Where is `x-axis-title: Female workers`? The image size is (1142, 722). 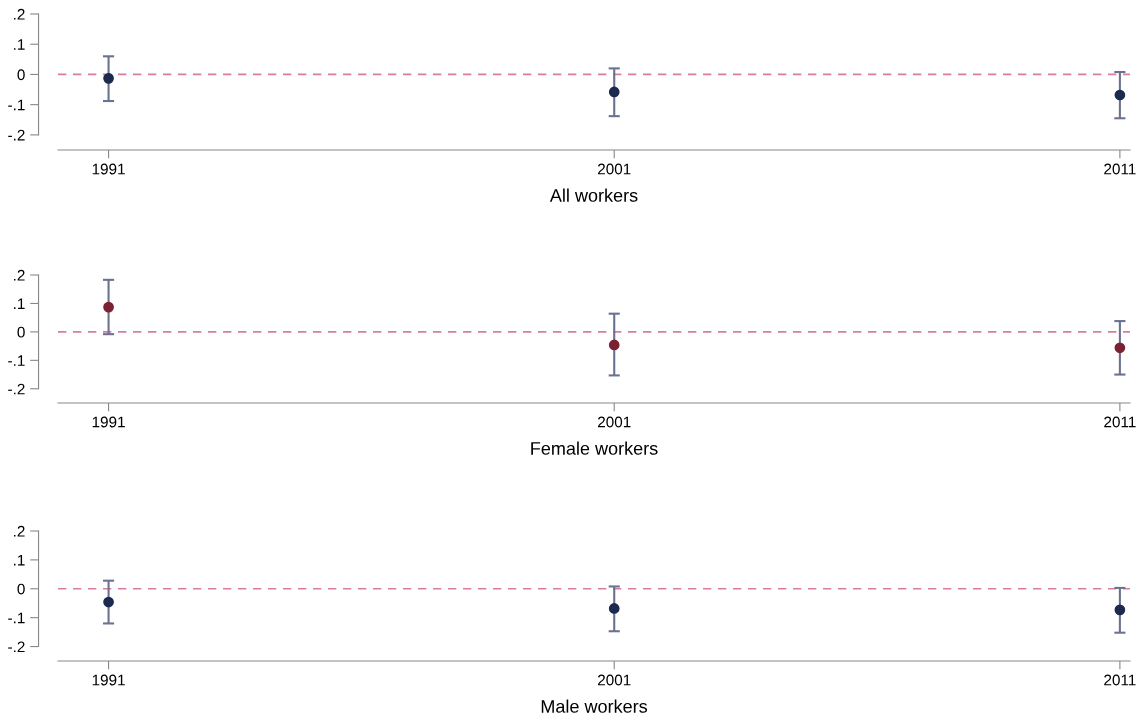
x-axis-title: Female workers is located at coordinates (594, 448).